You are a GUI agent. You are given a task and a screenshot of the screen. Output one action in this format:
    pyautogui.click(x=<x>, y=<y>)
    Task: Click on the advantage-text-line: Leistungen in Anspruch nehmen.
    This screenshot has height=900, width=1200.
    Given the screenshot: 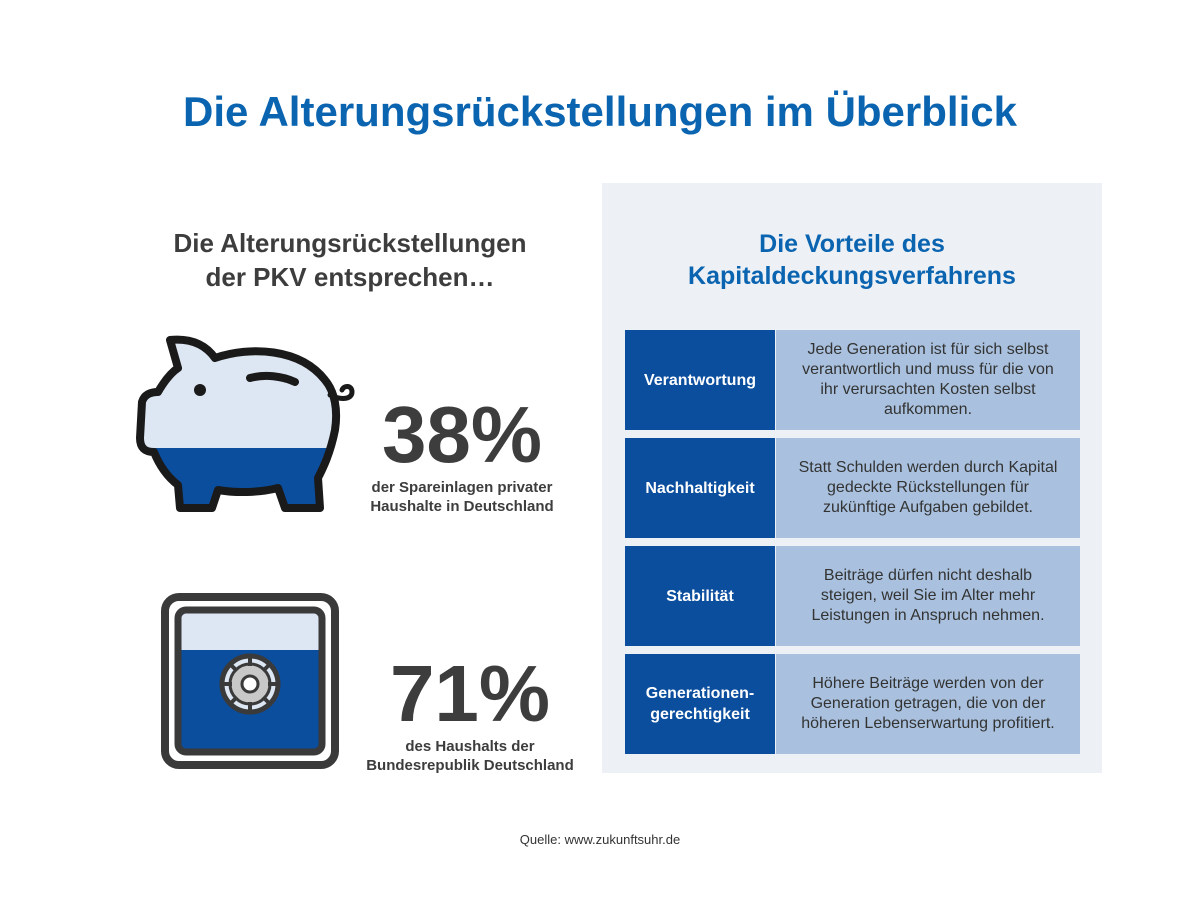 What is the action you would take?
    pyautogui.click(x=928, y=615)
    